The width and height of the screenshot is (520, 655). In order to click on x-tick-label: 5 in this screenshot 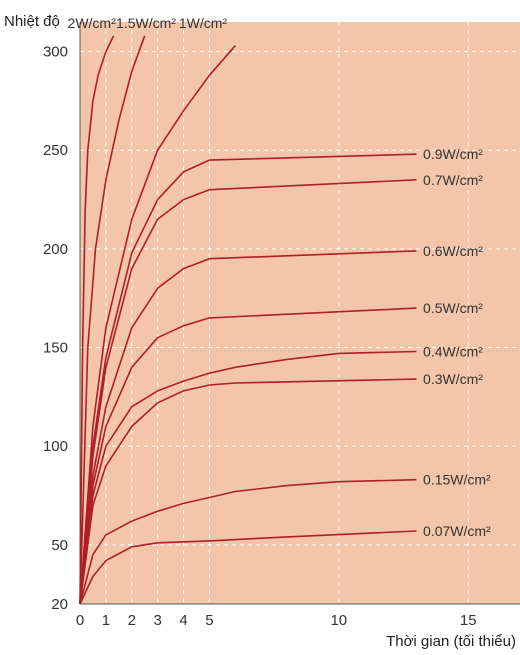, I will do `click(209, 620)`.